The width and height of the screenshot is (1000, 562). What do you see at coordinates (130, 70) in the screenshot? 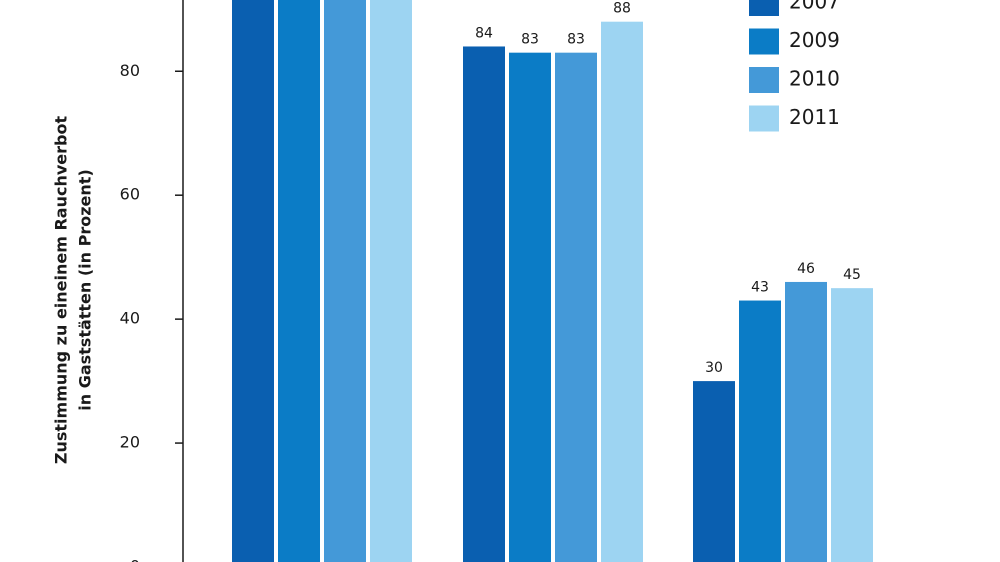
I see `y-tick-label: 80` at bounding box center [130, 70].